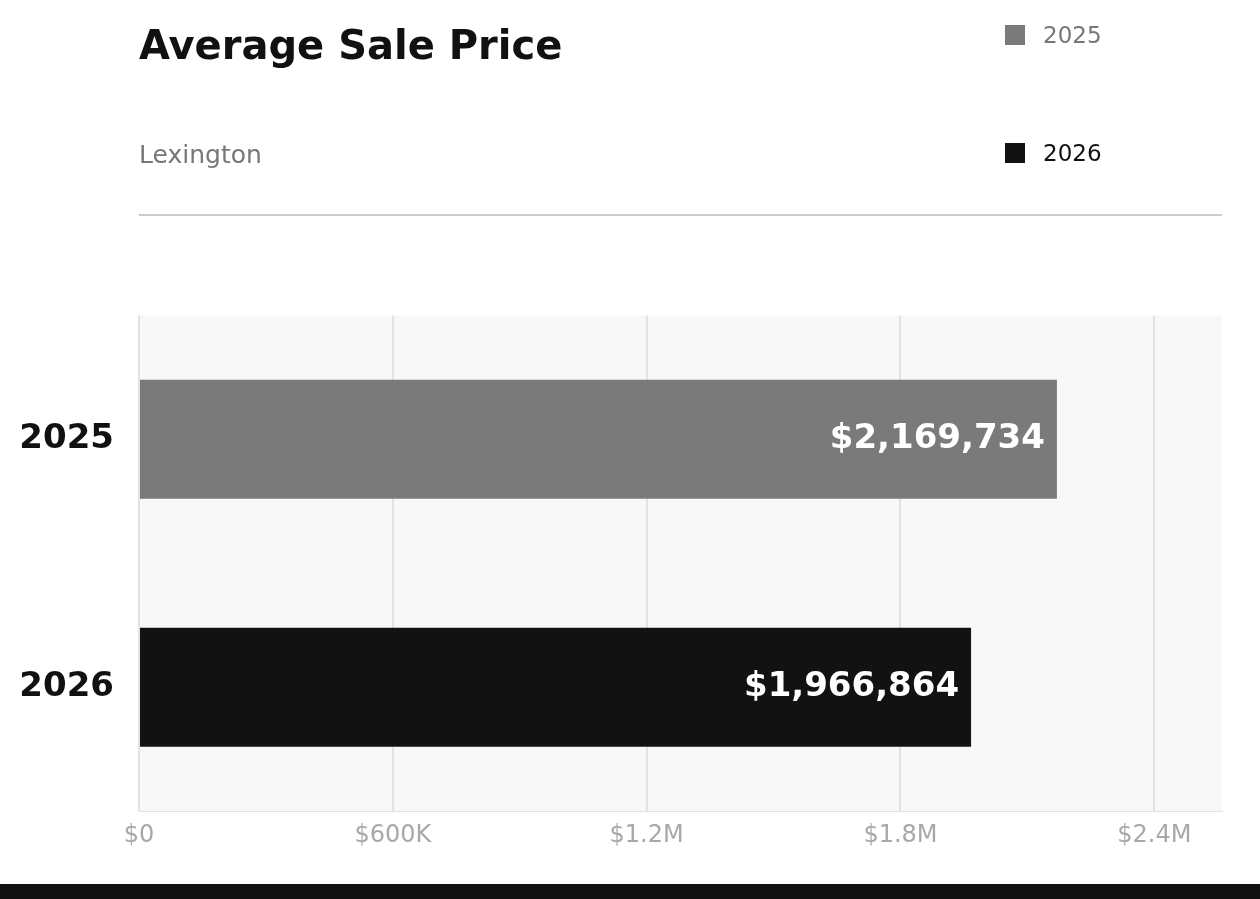  Describe the element at coordinates (646, 833) in the screenshot. I see `x-tick-label: $1.2M` at that location.